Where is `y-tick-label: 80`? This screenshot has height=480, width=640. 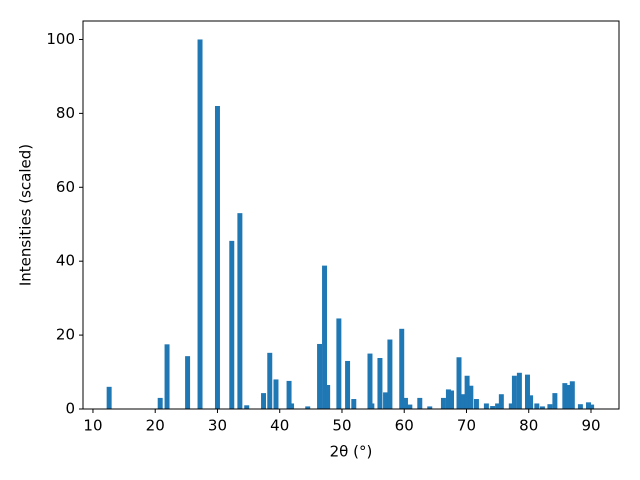
y-tick-label: 80 is located at coordinates (65, 113).